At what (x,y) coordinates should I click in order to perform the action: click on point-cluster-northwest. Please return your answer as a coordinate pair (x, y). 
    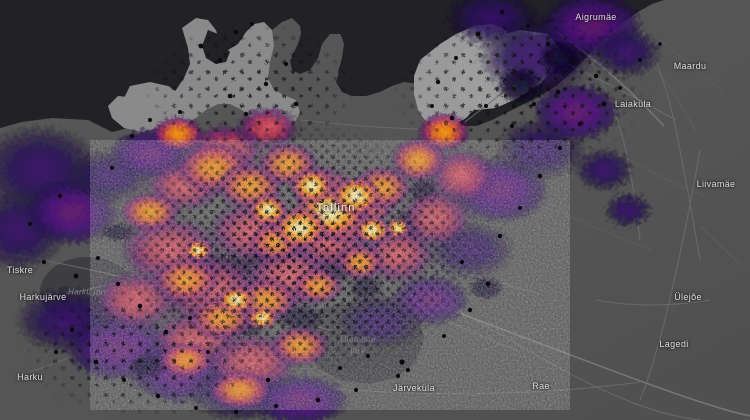
    Looking at the image, I should click on (255, 95).